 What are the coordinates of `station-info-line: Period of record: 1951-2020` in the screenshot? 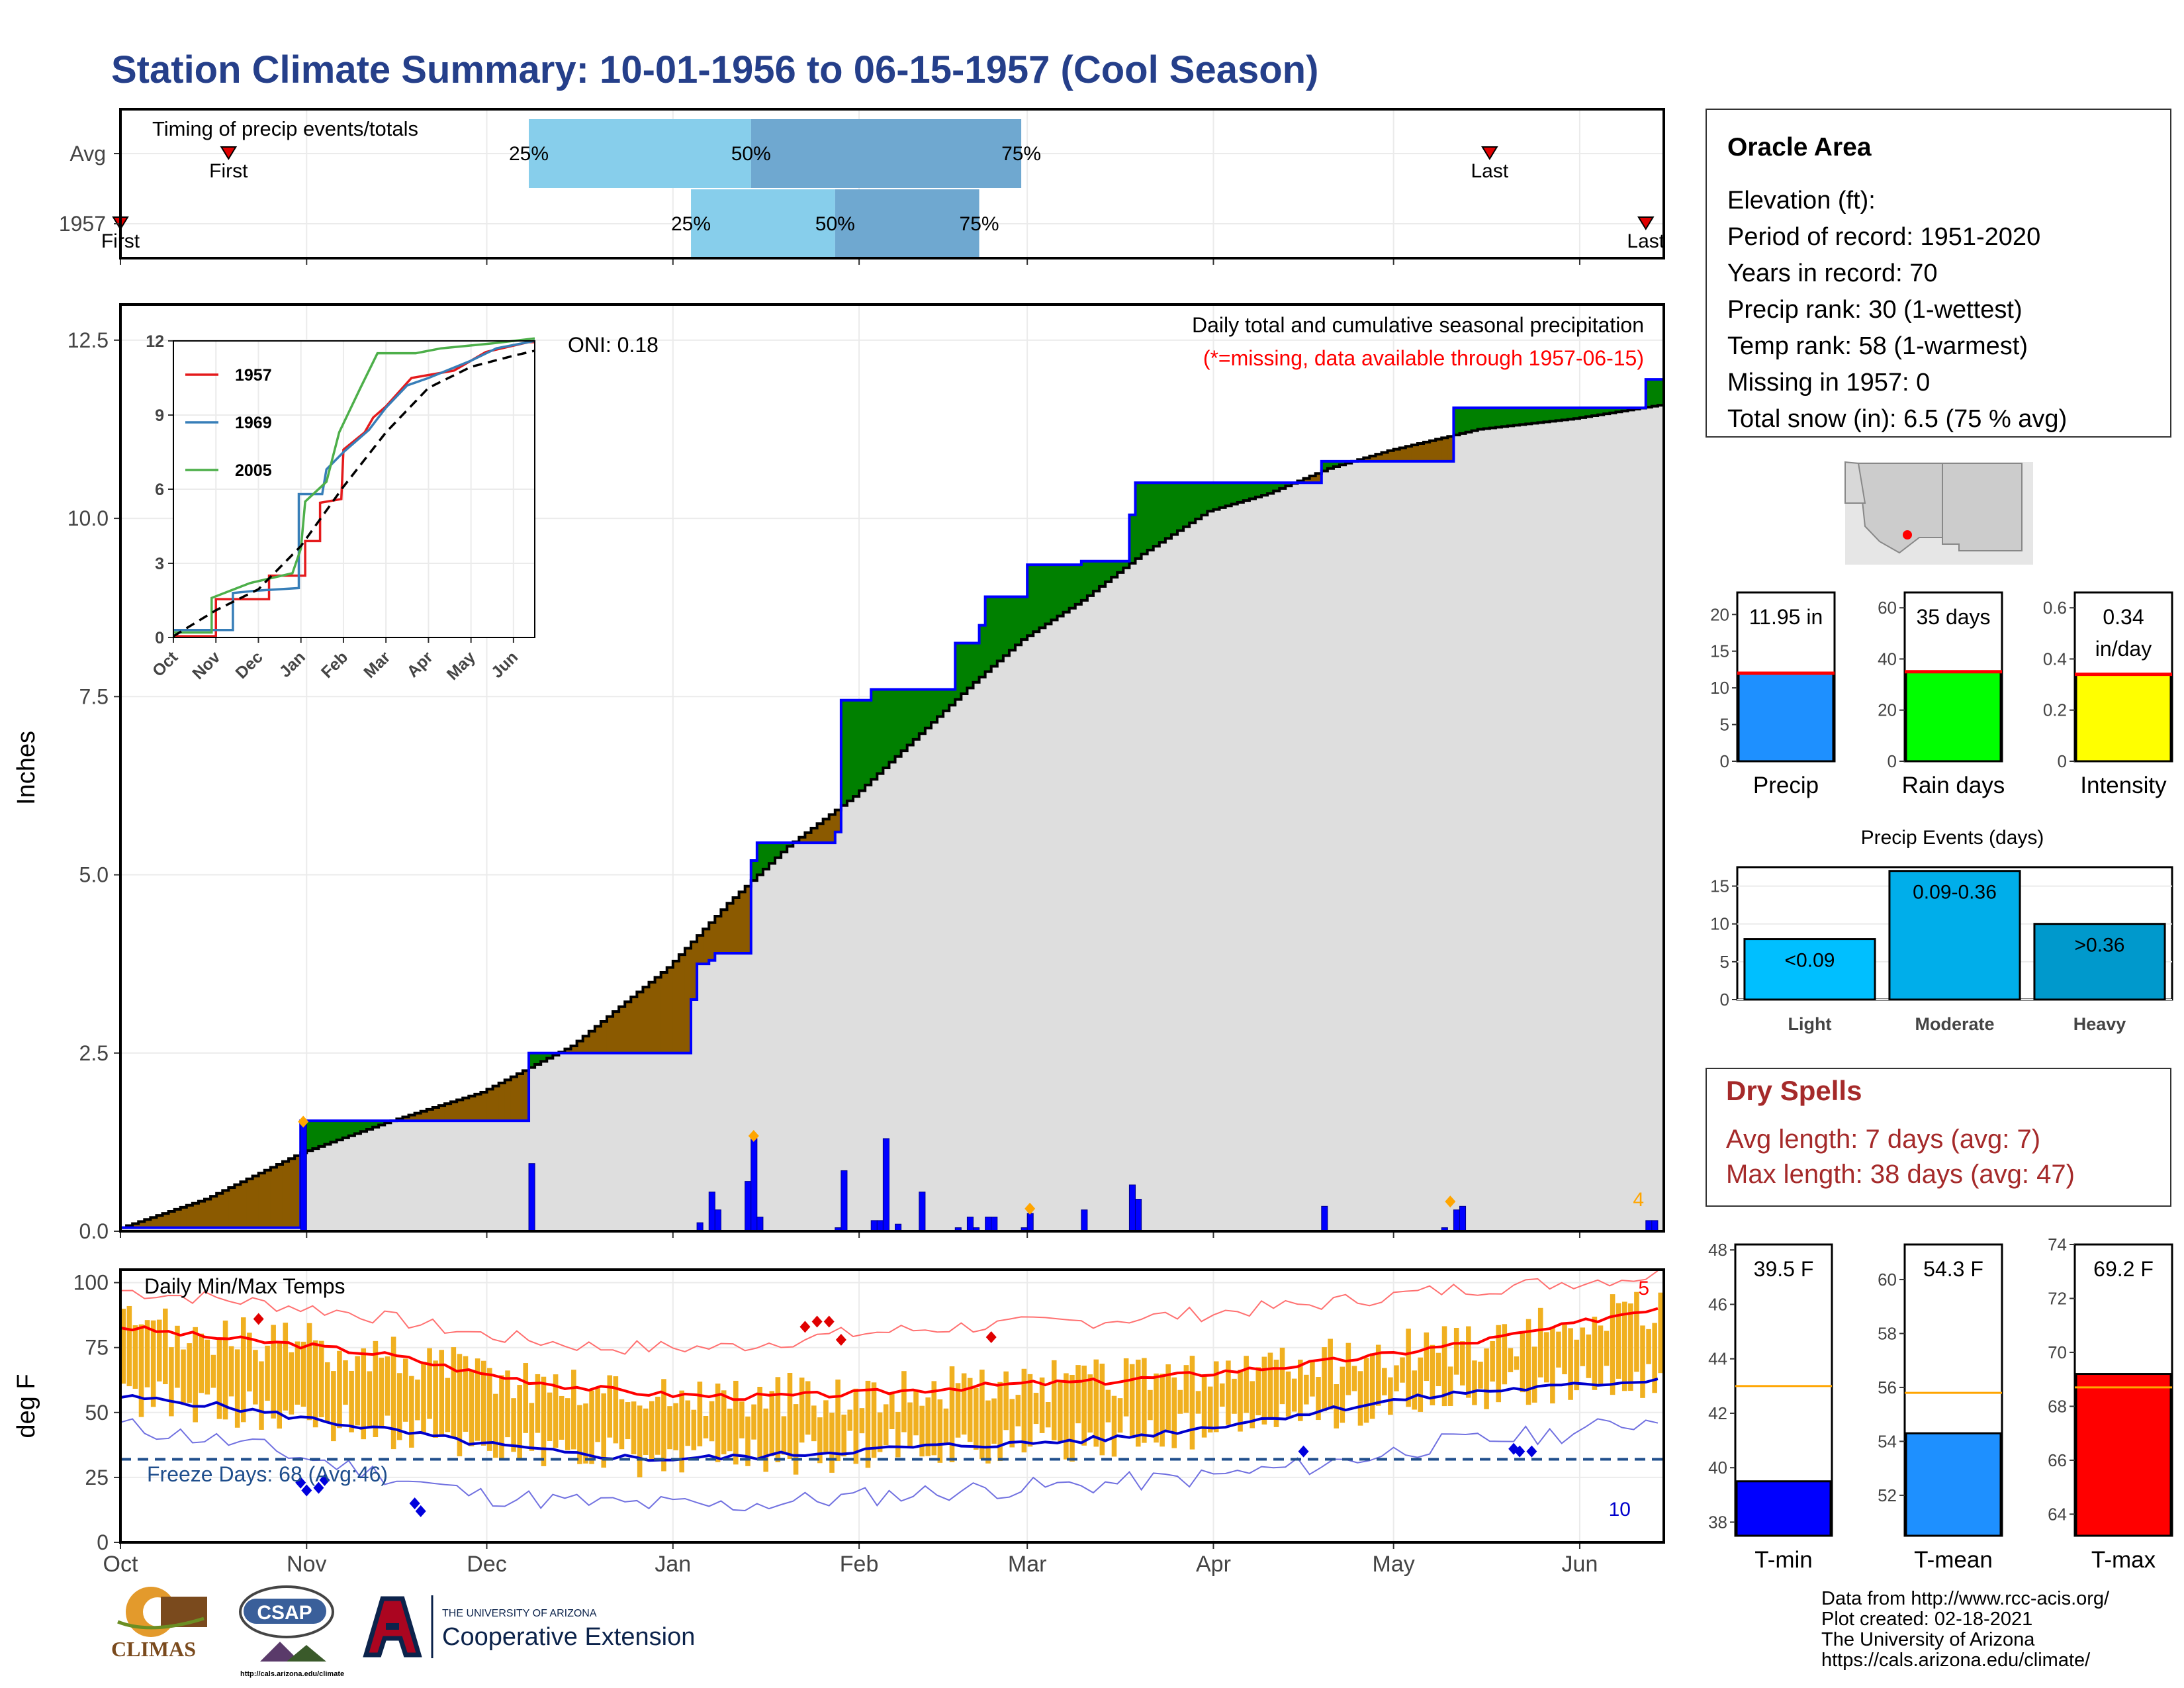 It's located at (1883, 237).